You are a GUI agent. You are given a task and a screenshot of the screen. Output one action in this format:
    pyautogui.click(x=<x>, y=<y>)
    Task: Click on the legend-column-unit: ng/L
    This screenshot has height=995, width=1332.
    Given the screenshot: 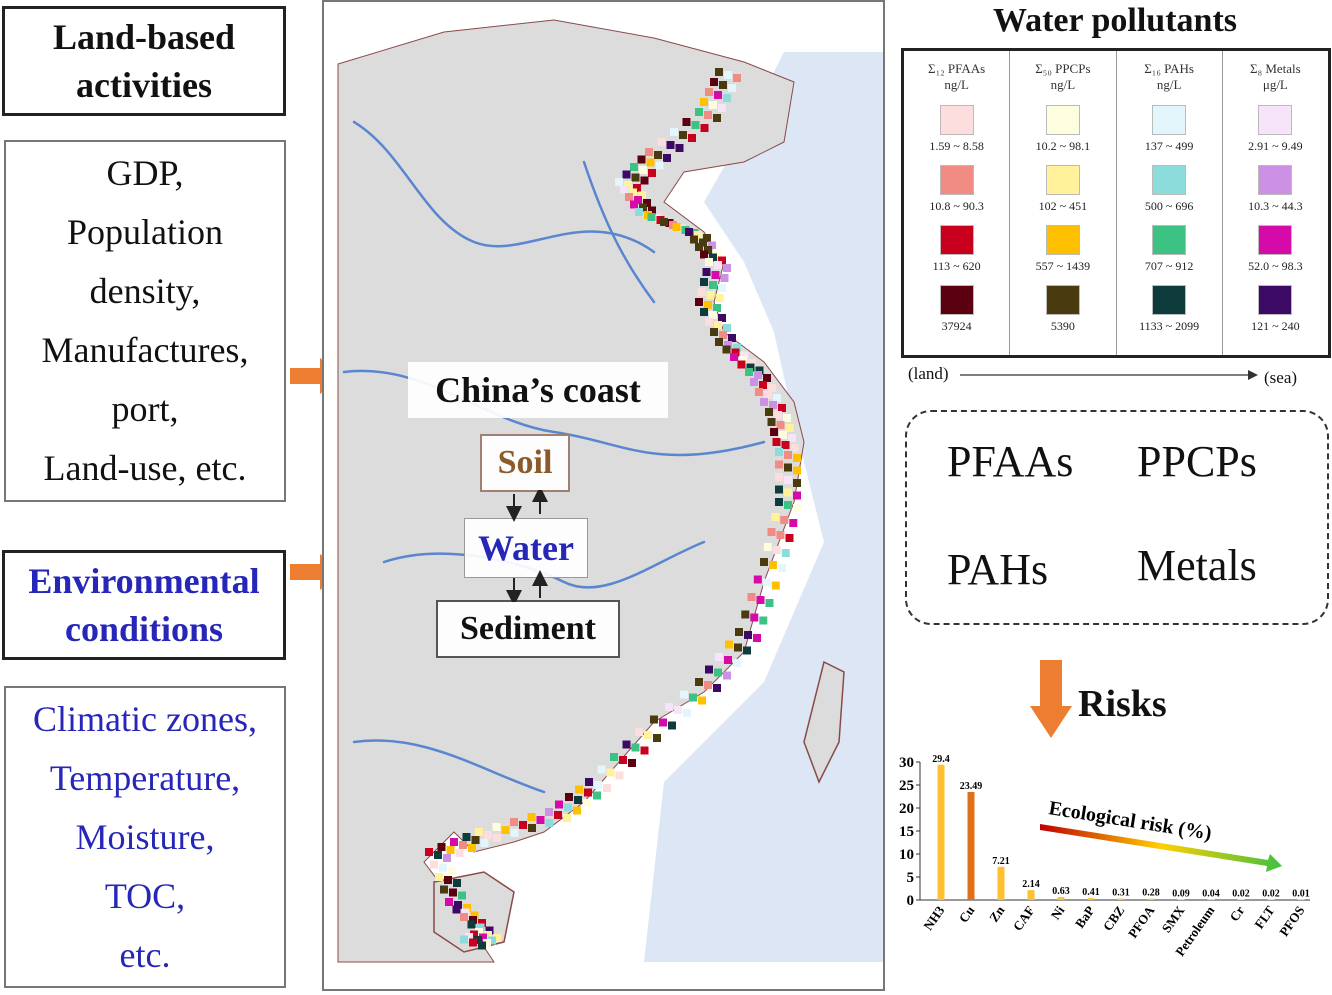 What is the action you would take?
    pyautogui.click(x=1063, y=84)
    